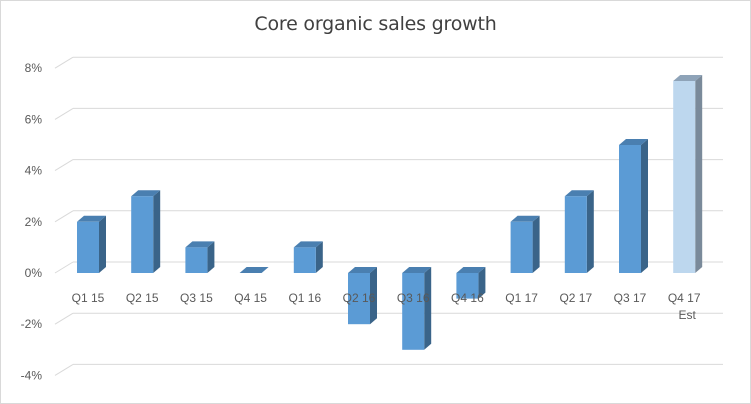 This screenshot has width=751, height=404. I want to click on x-tick-label: Q1 15, so click(88, 298).